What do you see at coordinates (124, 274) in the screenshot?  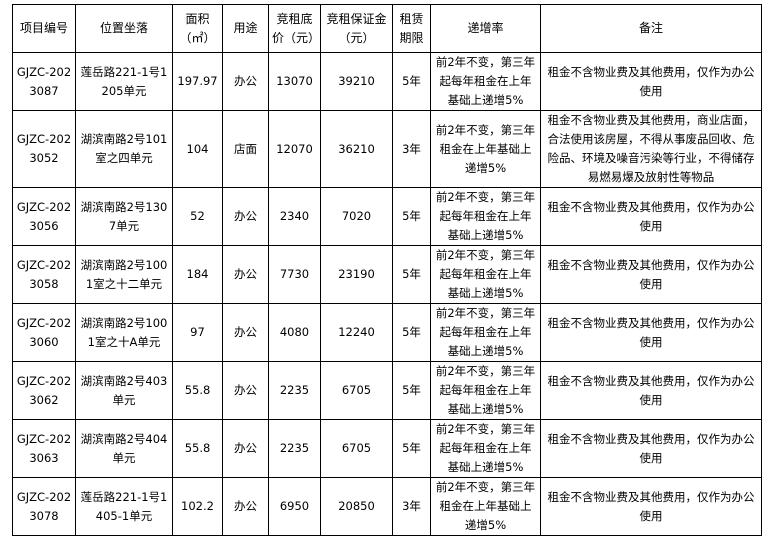 I see `cell-location: 湖滨南路2号1001室之十二单元` at bounding box center [124, 274].